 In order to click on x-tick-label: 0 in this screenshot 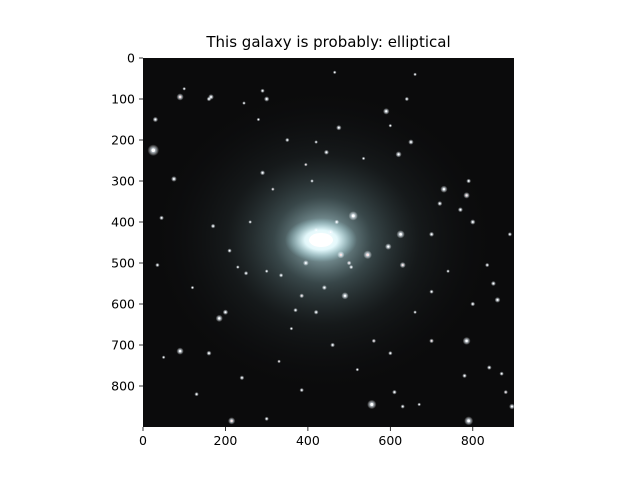, I will do `click(143, 440)`.